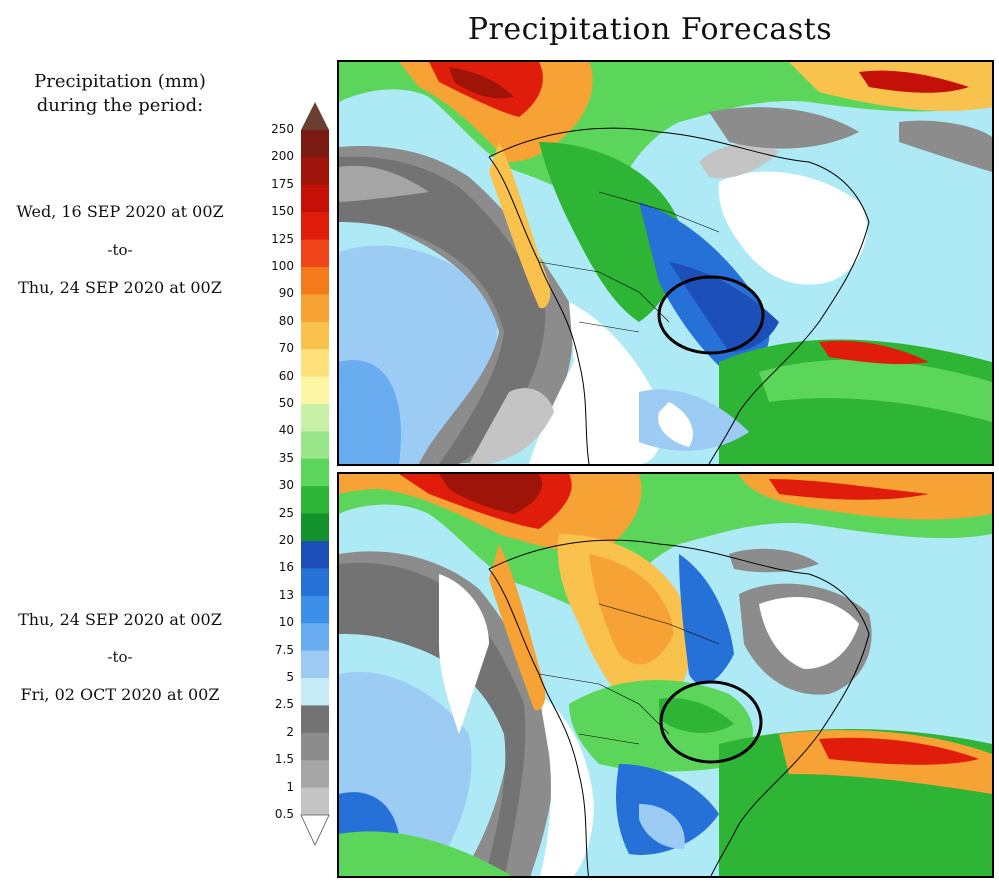 The image size is (999, 883). What do you see at coordinates (286, 403) in the screenshot?
I see `scale-tick-label: 50` at bounding box center [286, 403].